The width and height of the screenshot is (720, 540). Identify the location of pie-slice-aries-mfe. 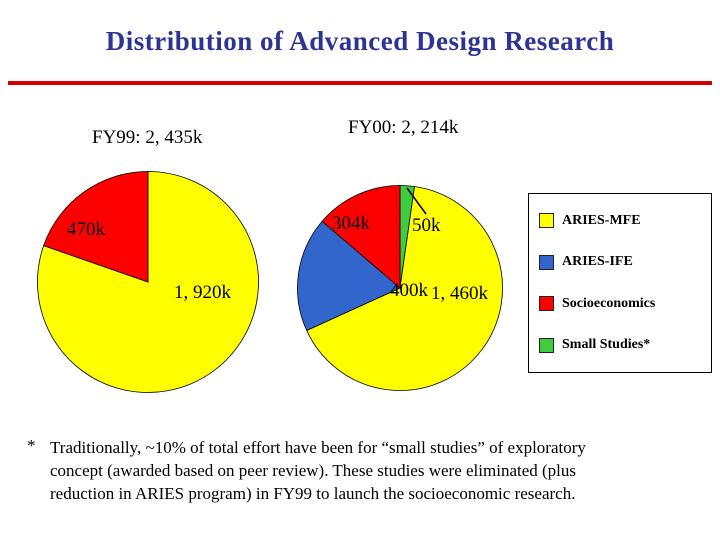
(404, 288).